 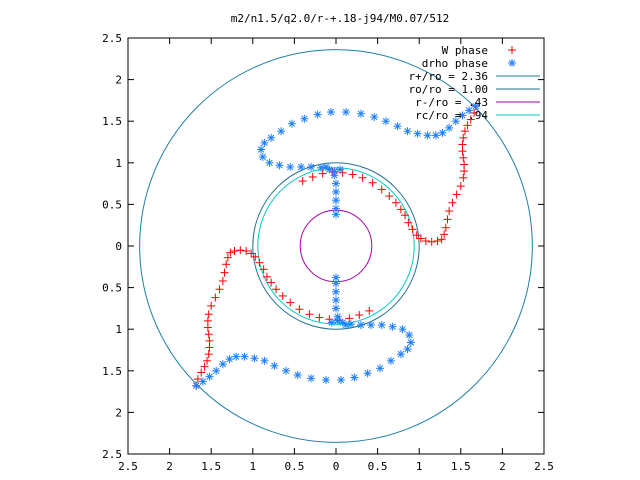 I want to click on chart-title: m2/n1.5/q2.0/r-+.18-j94/M0.07/512, so click(x=340, y=18).